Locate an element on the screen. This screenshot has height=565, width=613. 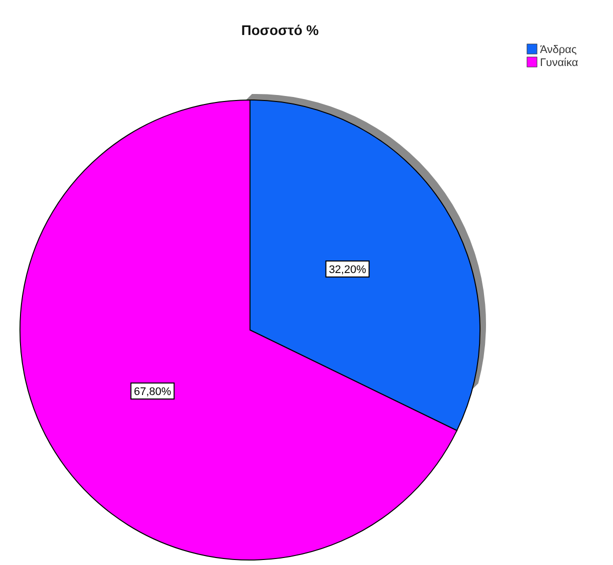
chart-title: Ποσοστό % is located at coordinates (280, 30).